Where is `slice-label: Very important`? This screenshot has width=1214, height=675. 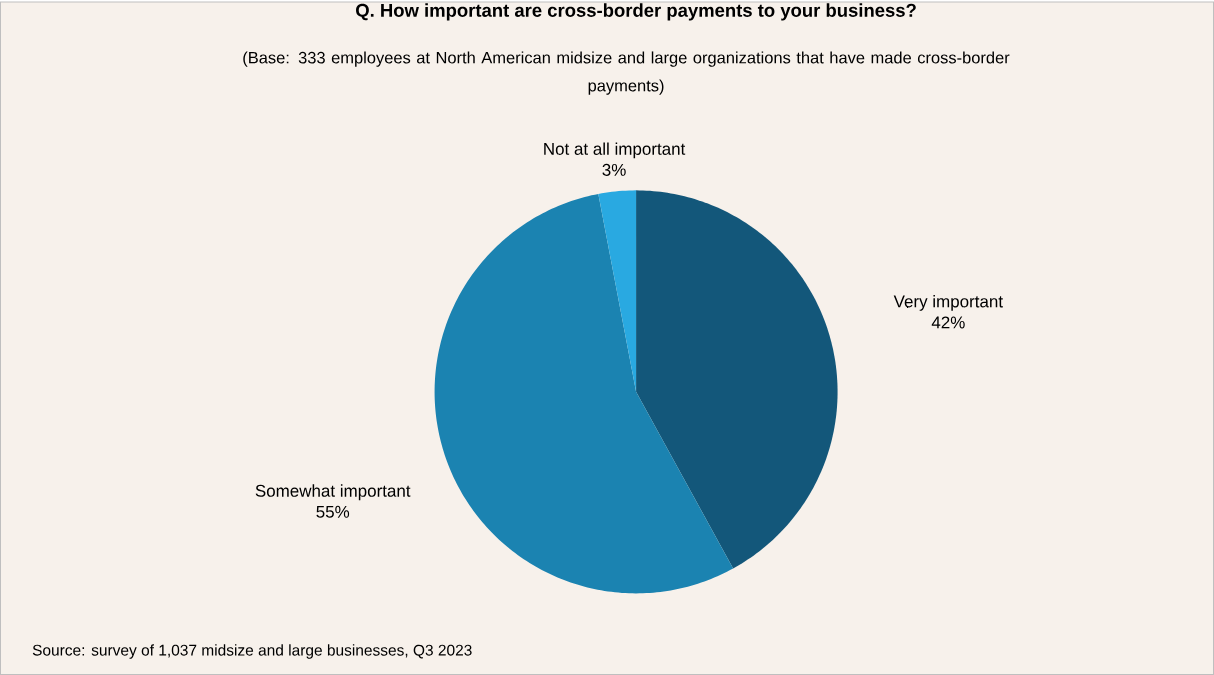
slice-label: Very important is located at coordinates (948, 302).